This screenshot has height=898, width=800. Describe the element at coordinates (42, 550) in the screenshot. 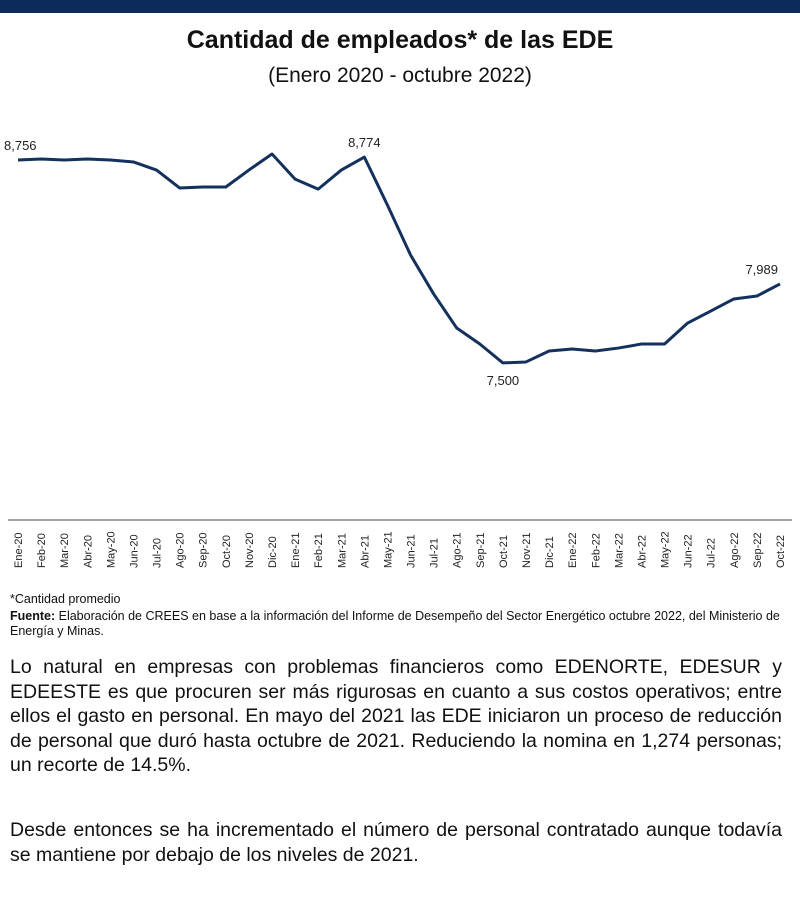

I see `x-tick-label: Feb-20` at that location.